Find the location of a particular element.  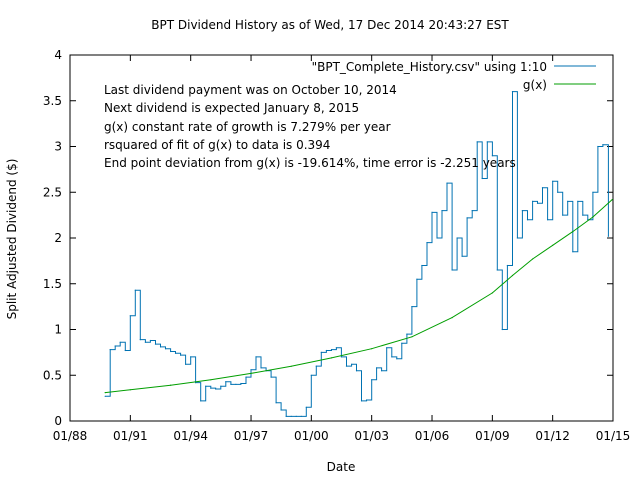

y-tick-label: 3.5 is located at coordinates (52, 101).